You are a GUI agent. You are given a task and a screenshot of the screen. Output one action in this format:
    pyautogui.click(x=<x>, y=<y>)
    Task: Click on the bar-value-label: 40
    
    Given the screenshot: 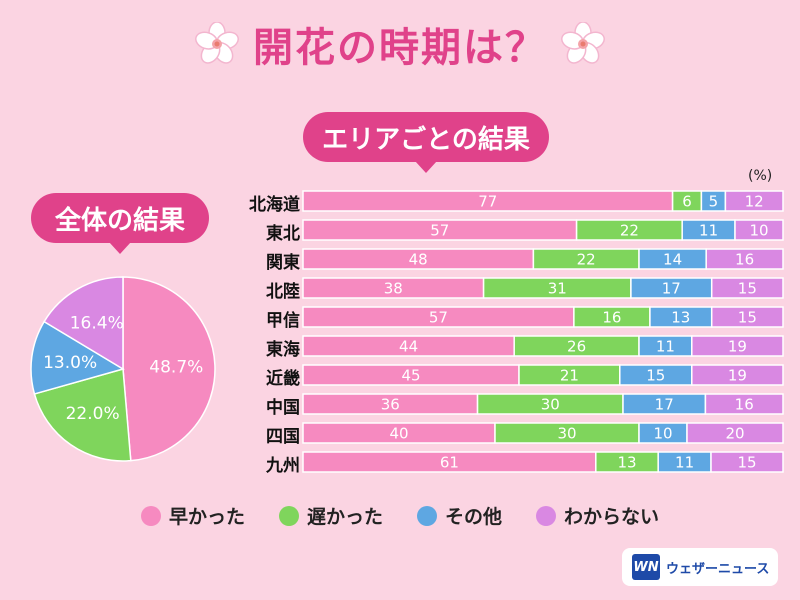 What is the action you would take?
    pyautogui.click(x=398, y=434)
    